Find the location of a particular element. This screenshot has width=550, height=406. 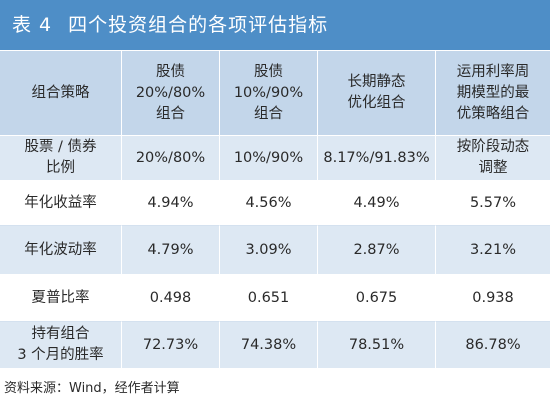

value-cell: 3.21% is located at coordinates (493, 250).